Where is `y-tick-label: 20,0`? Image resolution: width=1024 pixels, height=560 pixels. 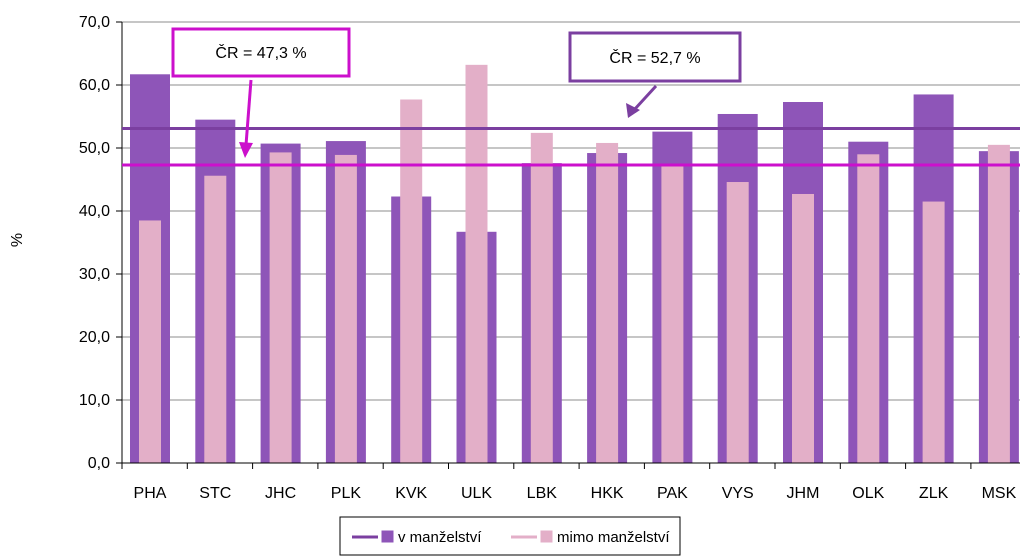
y-tick-label: 20,0 is located at coordinates (94, 337).